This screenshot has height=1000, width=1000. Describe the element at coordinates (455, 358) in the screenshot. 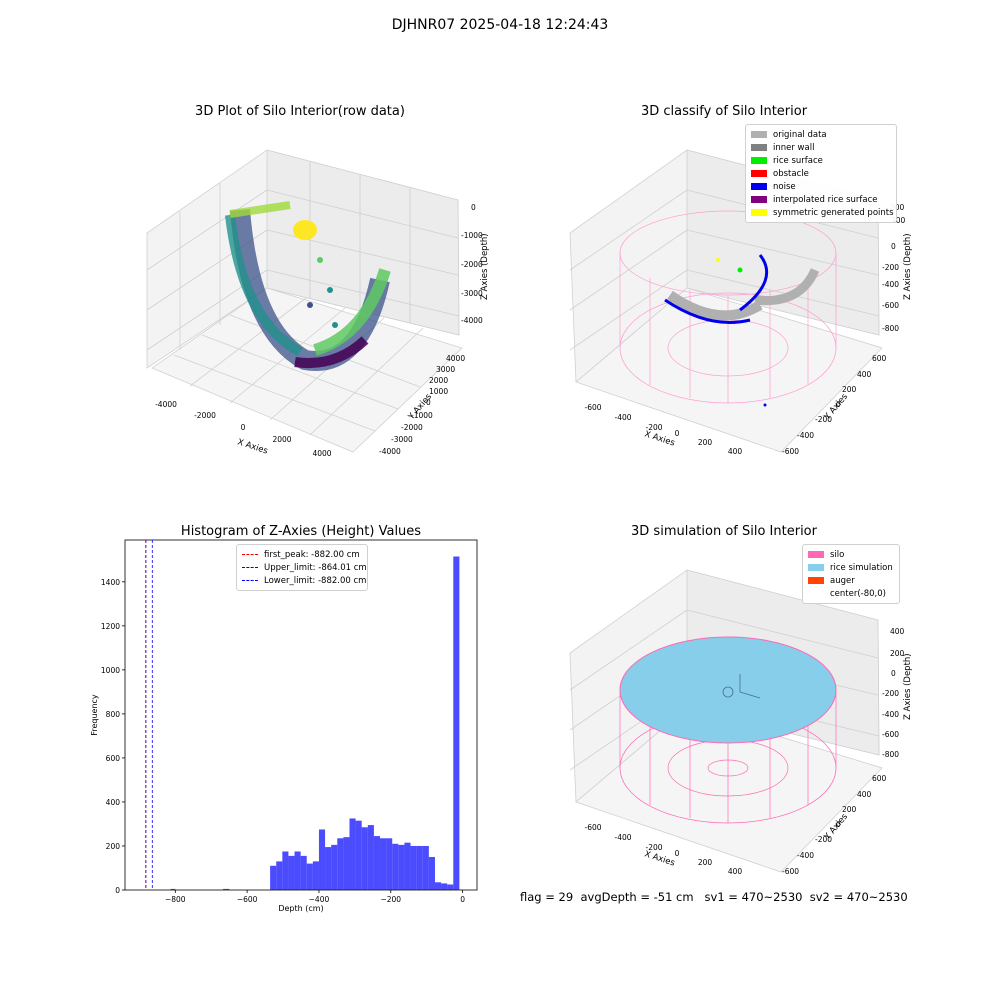

I see `raw-y-tick: 4000` at that location.